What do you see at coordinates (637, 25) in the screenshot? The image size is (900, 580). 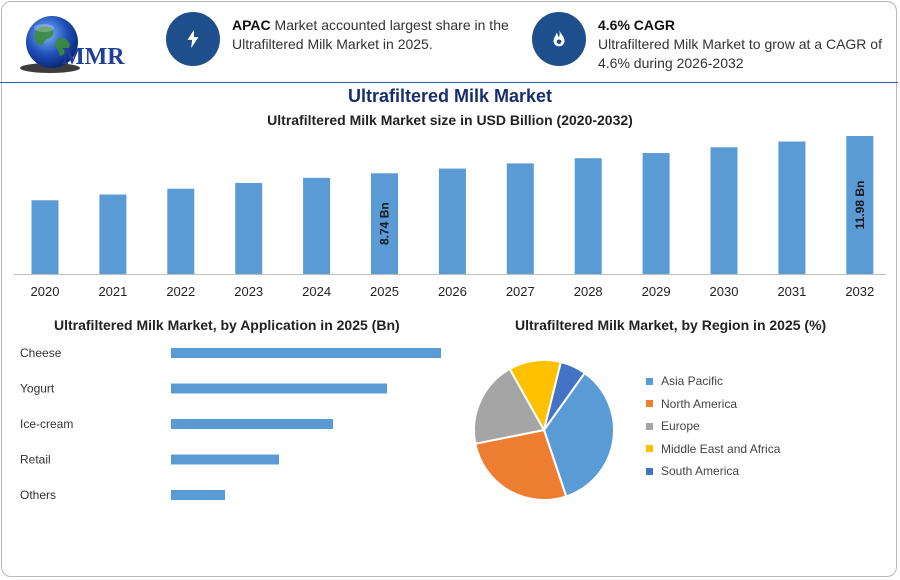 I see `fact-cagr-bold: 4.6% CAGR` at bounding box center [637, 25].